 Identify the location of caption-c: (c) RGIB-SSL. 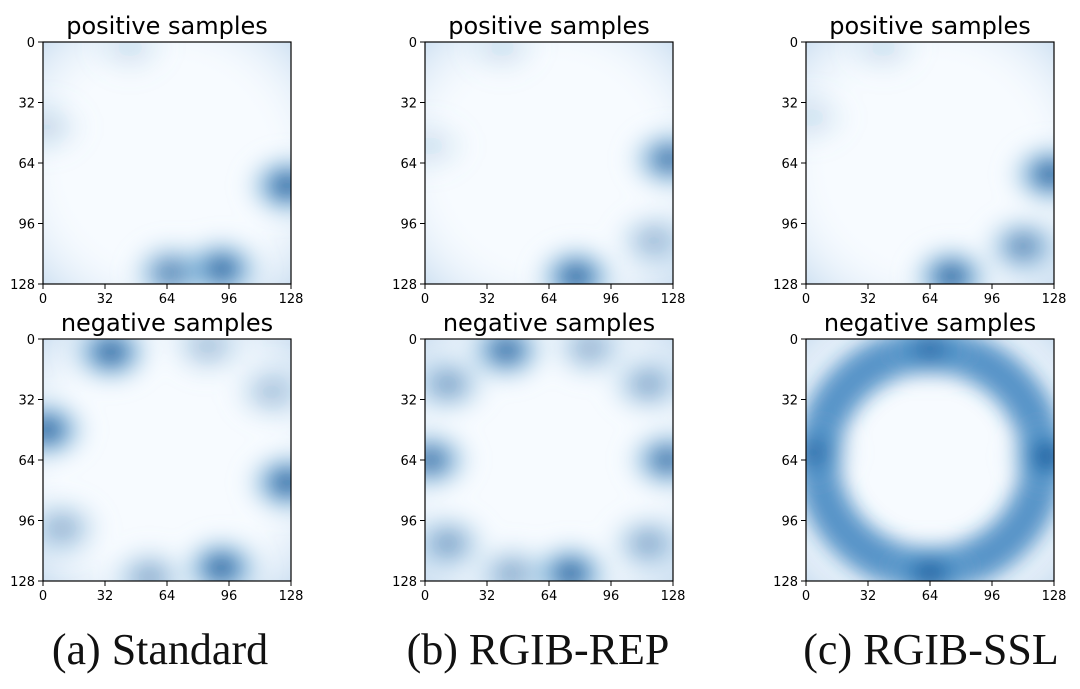
(931, 649).